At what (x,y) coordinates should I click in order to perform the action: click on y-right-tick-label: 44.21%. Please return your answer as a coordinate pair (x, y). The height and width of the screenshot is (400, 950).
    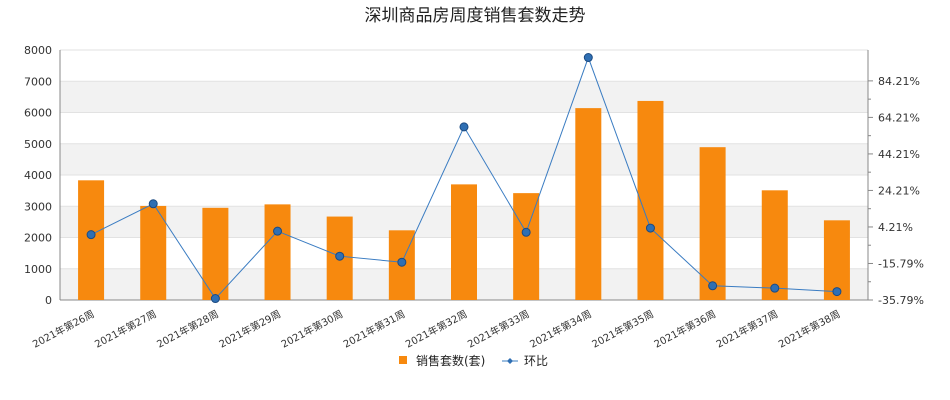
    Looking at the image, I should click on (899, 154).